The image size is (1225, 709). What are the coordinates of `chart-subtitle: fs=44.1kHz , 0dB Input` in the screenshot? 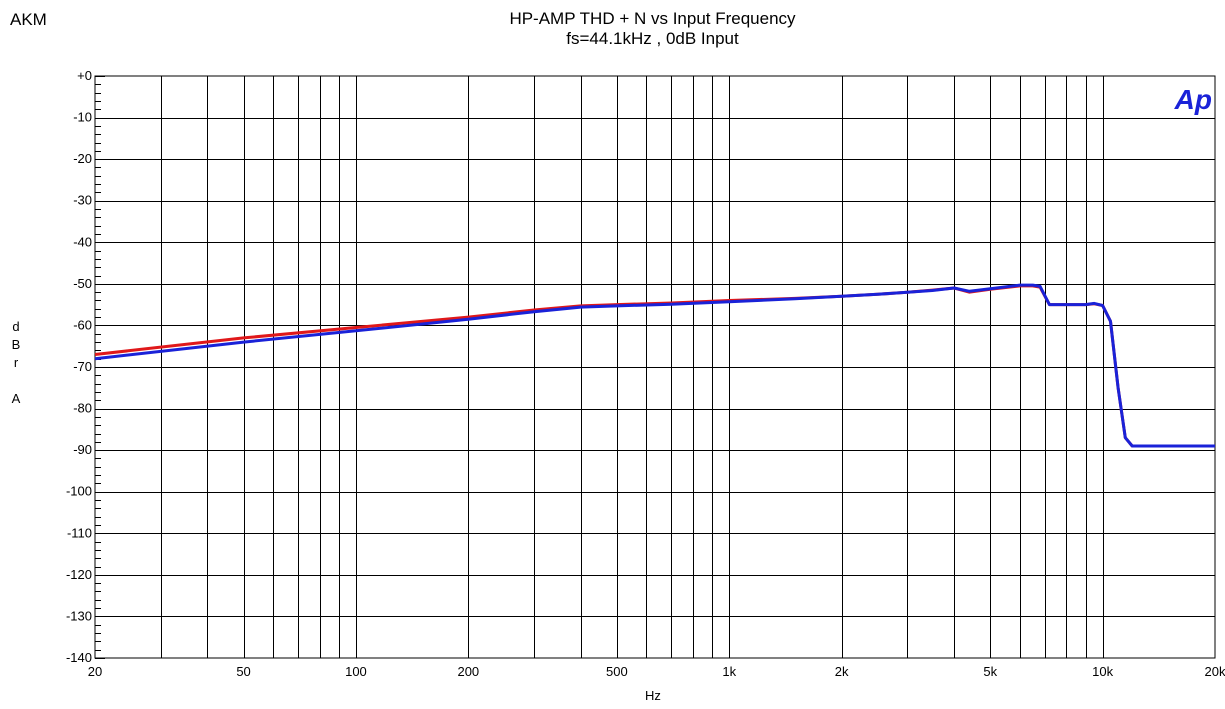 It's located at (652, 38).